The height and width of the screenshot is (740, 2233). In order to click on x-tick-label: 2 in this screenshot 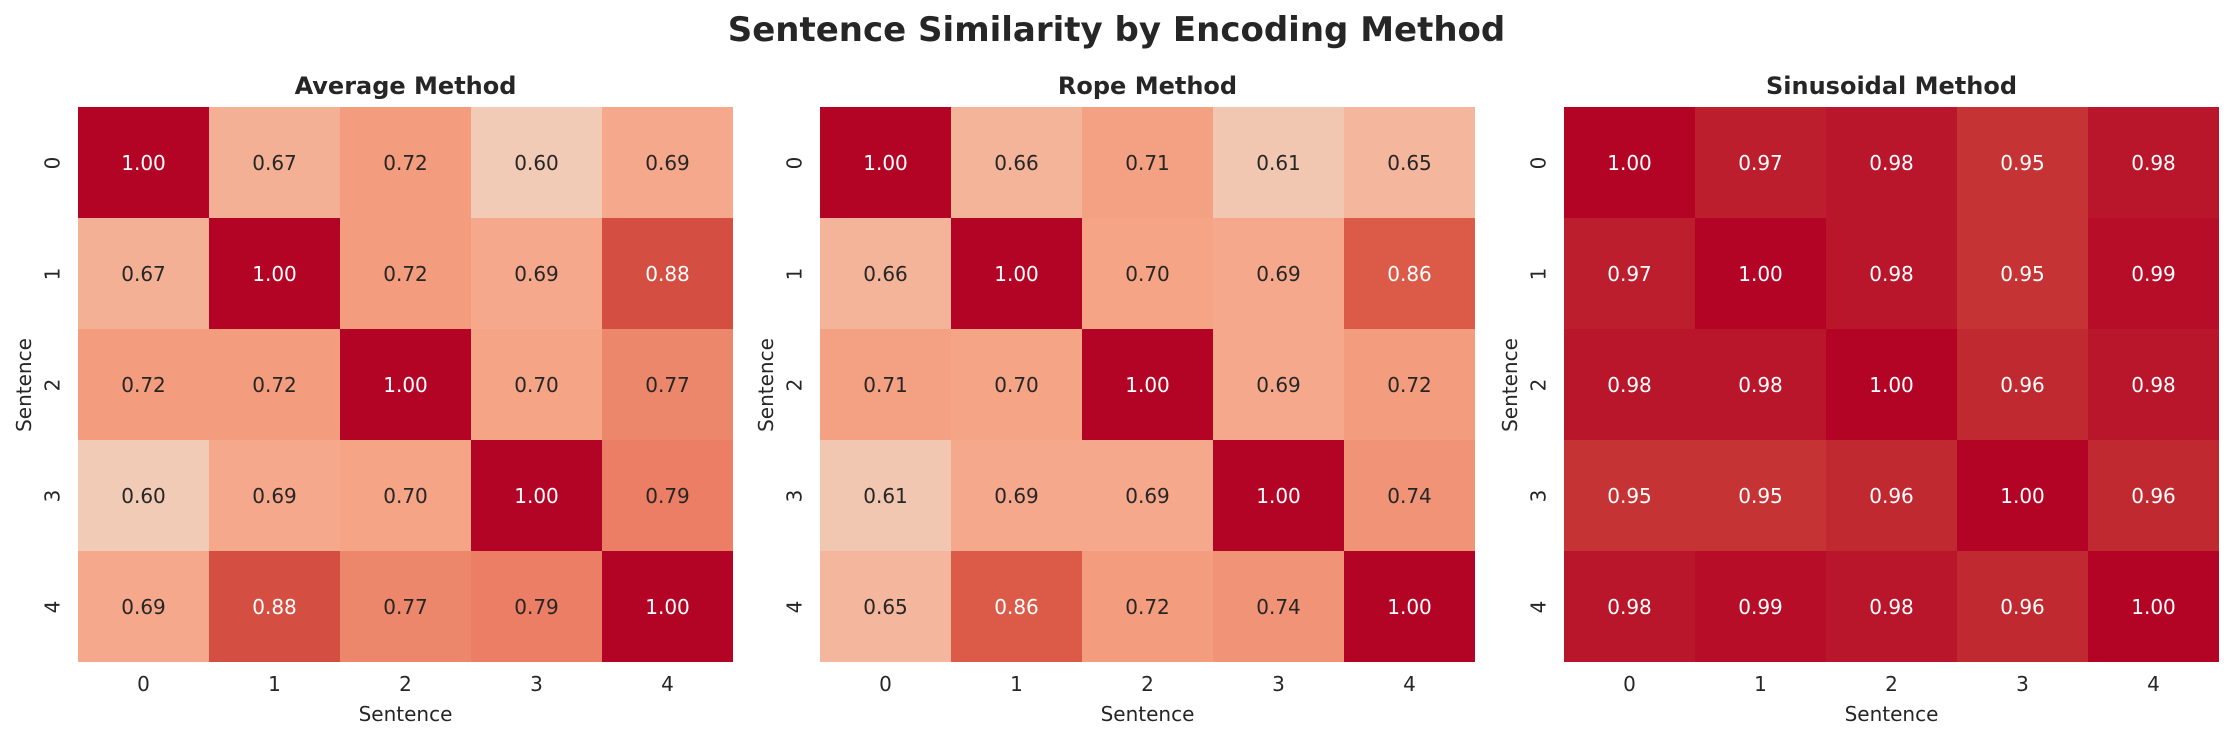, I will do `click(1147, 684)`.